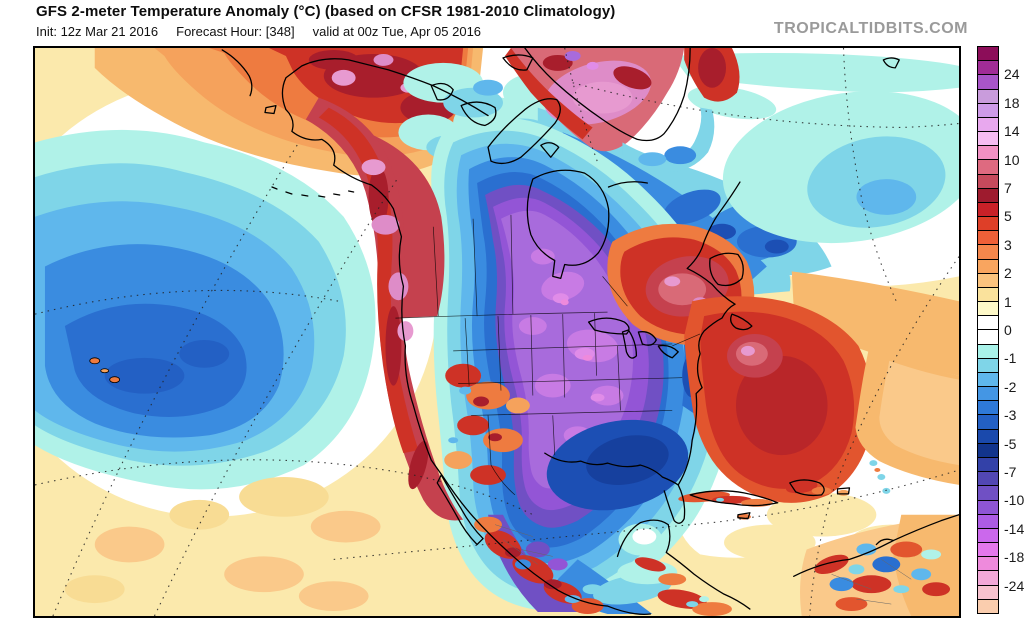 Image resolution: width=1024 pixels, height=638 pixels. Describe the element at coordinates (622, 110) in the screenshot. I see `greenland-warm` at that location.